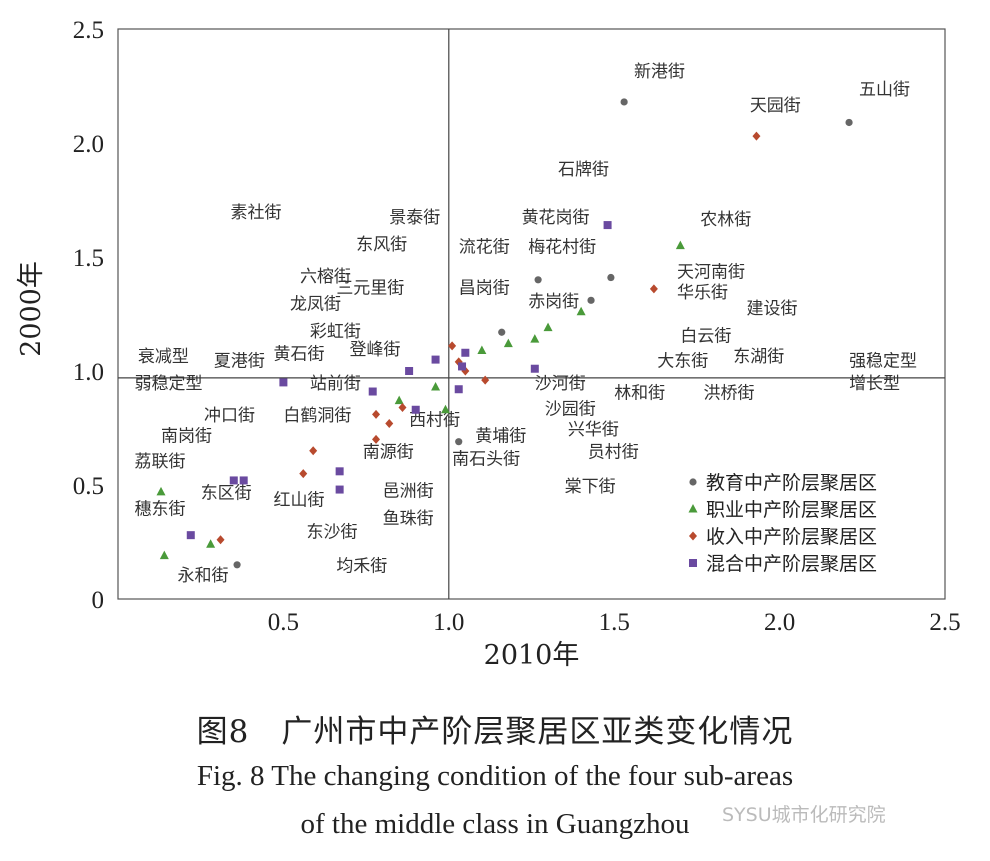  Describe the element at coordinates (944, 622) in the screenshot. I see `x-tick-label: 2.5` at that location.